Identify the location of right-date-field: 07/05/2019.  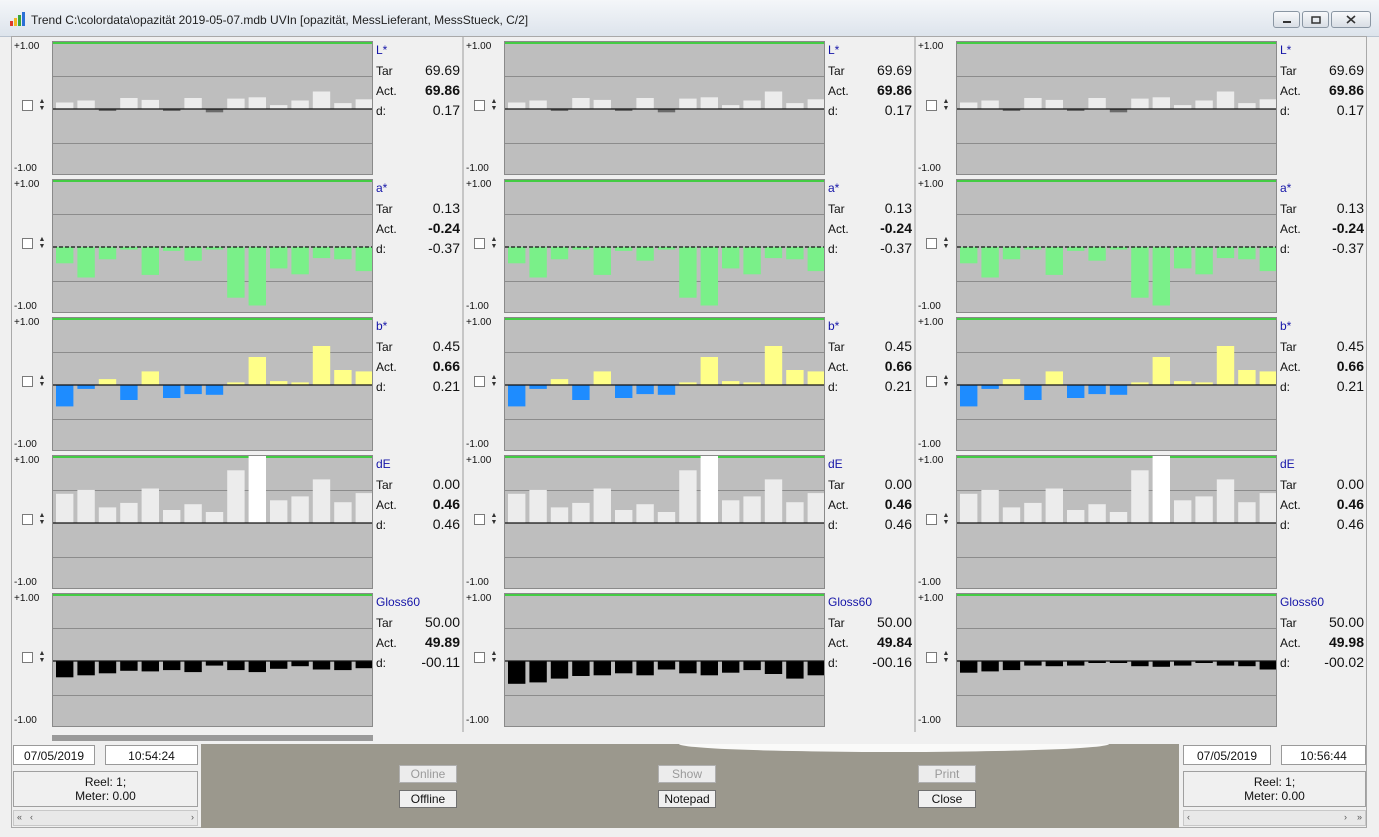
(1227, 755).